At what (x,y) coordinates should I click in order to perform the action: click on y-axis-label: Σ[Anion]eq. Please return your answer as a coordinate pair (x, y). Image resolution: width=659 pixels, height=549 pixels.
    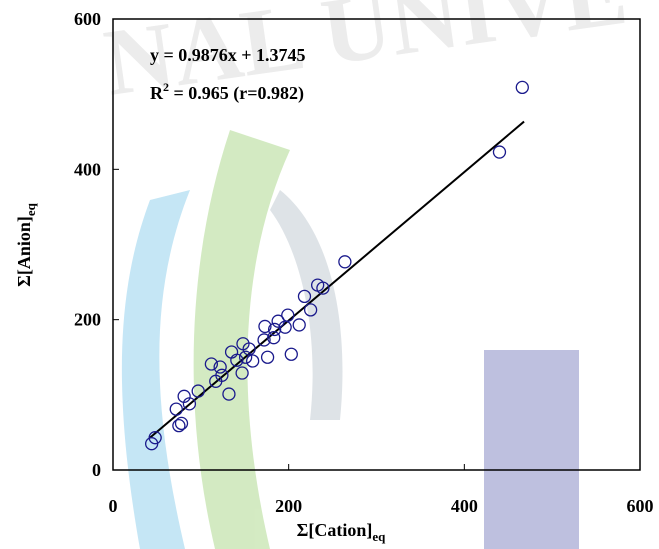
    Looking at the image, I should click on (26, 244).